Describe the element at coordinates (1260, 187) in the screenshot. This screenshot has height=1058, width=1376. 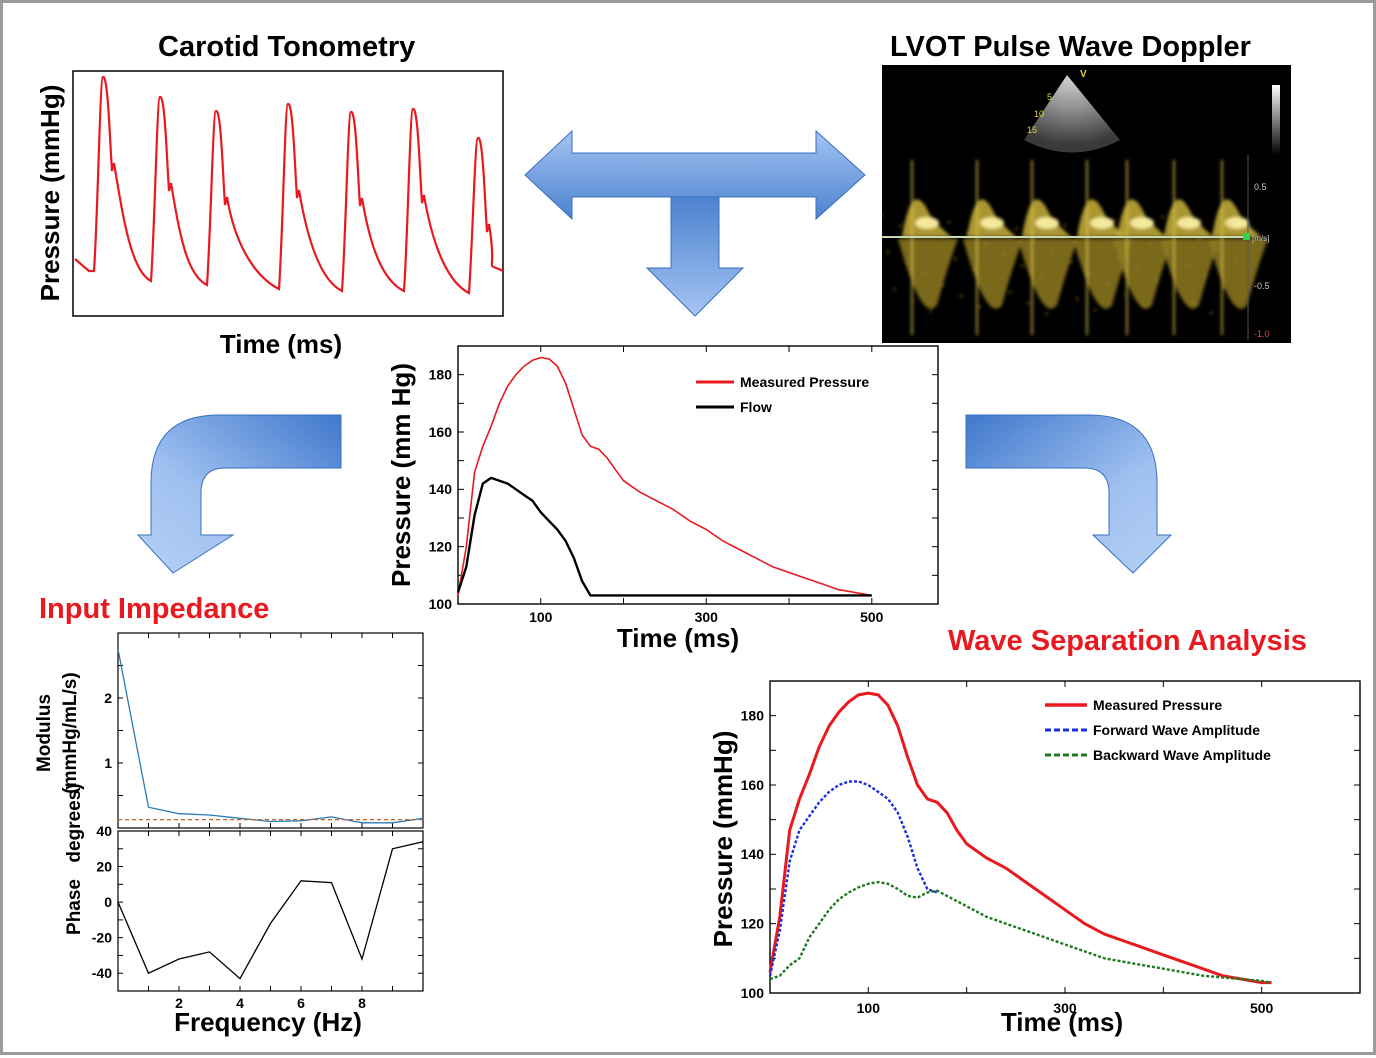
I see `scale-label-0-5: 0.5` at that location.